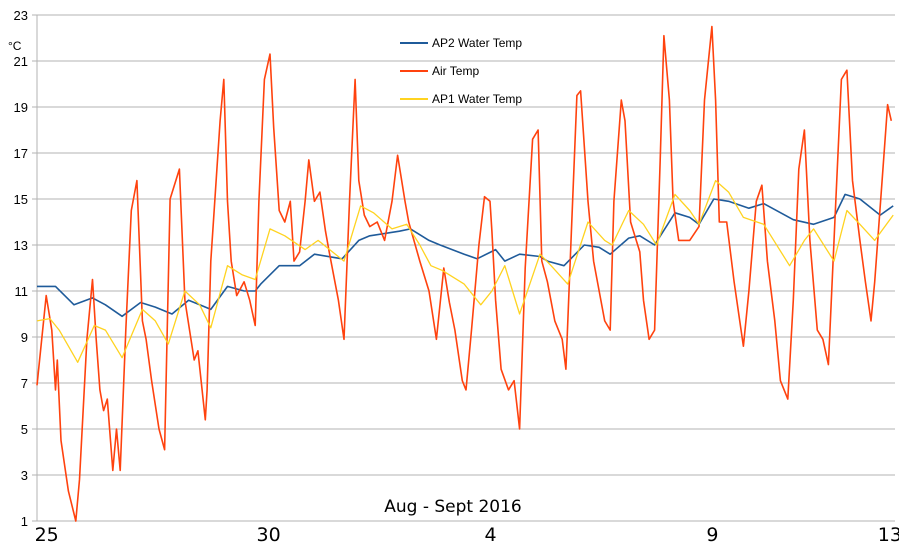 Image resolution: width=899 pixels, height=560 pixels. Describe the element at coordinates (467, 535) in the screenshot. I see `x-axis-ticks: 25 30 4 9 13` at that location.